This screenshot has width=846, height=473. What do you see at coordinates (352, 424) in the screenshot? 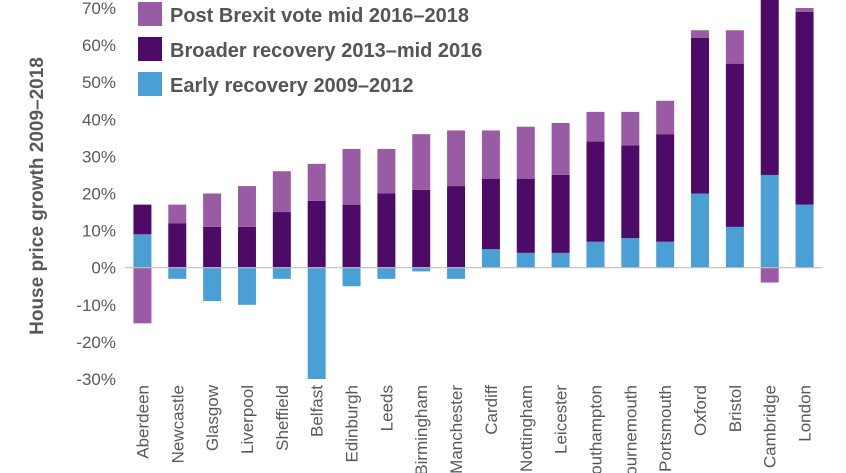
I see `category-label: Edinburgh` at bounding box center [352, 424].